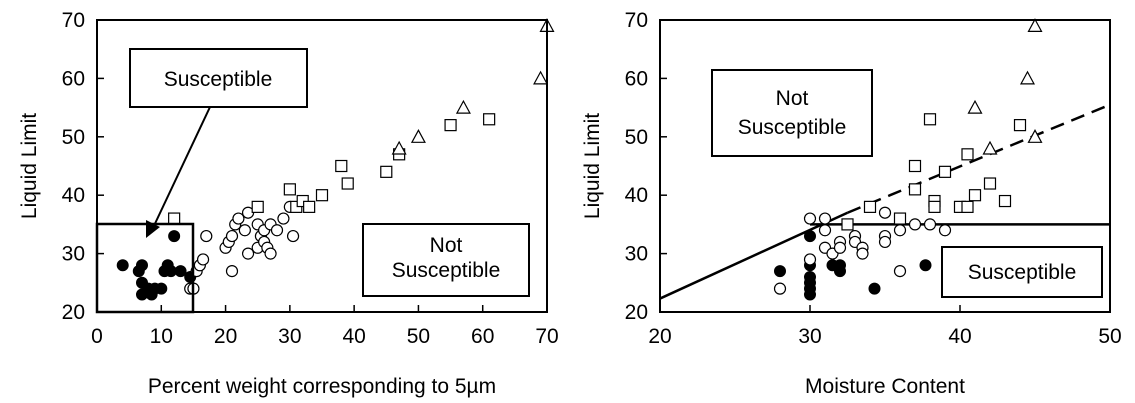 The width and height of the screenshot is (1135, 403). What do you see at coordinates (353, 336) in the screenshot?
I see `left-x-tick-label: 40` at bounding box center [353, 336].